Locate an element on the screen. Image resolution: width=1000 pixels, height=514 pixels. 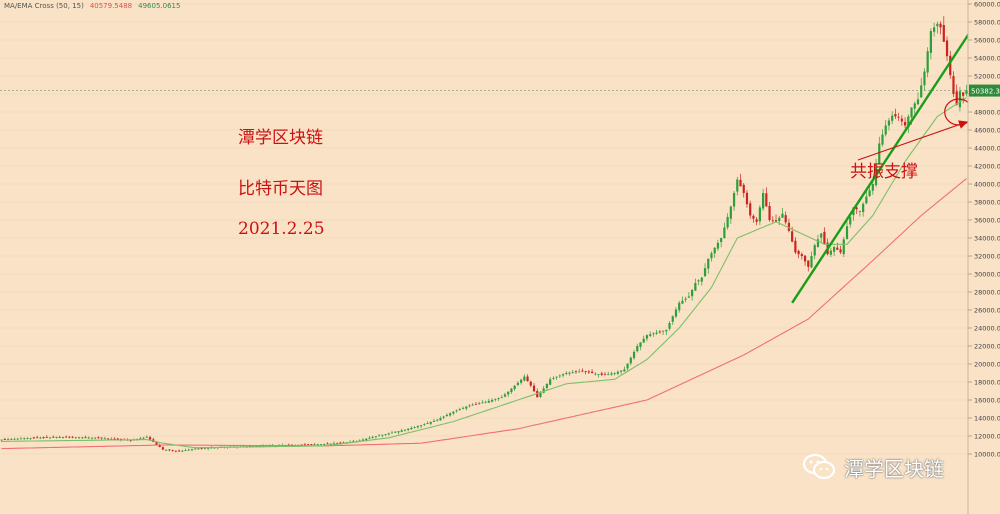
y-tick-label: 16000.0000 is located at coordinates (987, 401).